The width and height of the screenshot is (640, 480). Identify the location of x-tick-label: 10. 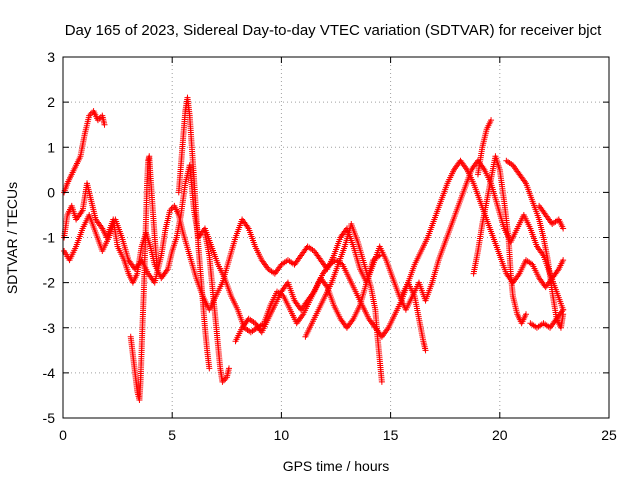
(282, 435).